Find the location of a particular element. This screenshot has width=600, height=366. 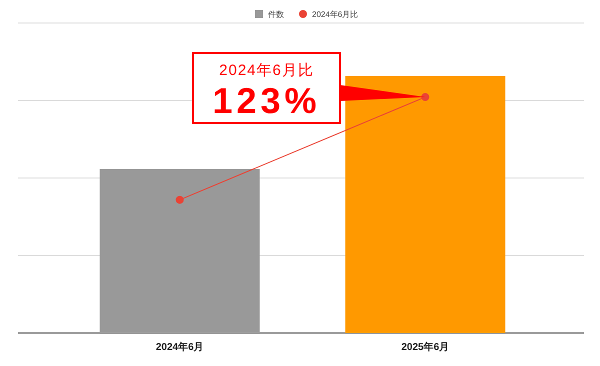

annotation: 123% is located at coordinates (266, 100).